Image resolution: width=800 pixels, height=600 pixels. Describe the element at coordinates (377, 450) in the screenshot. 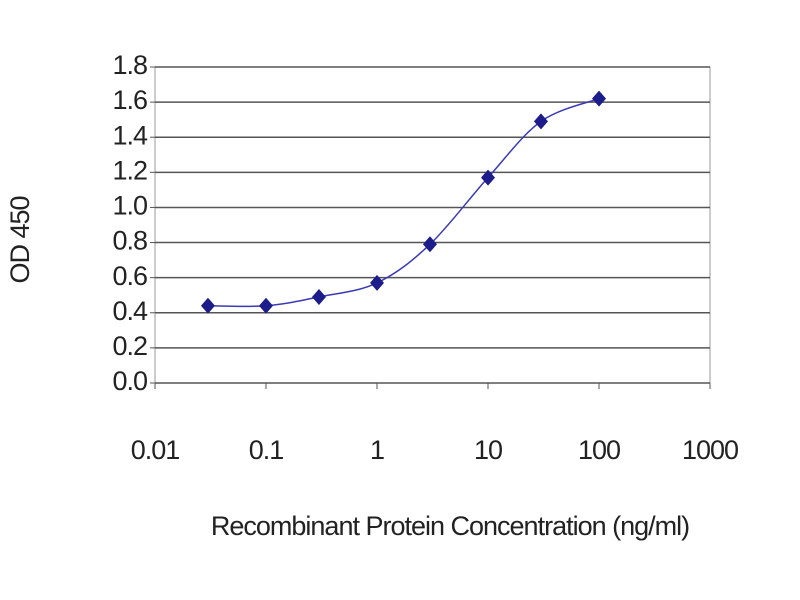

I see `x-tick-label: 1` at that location.